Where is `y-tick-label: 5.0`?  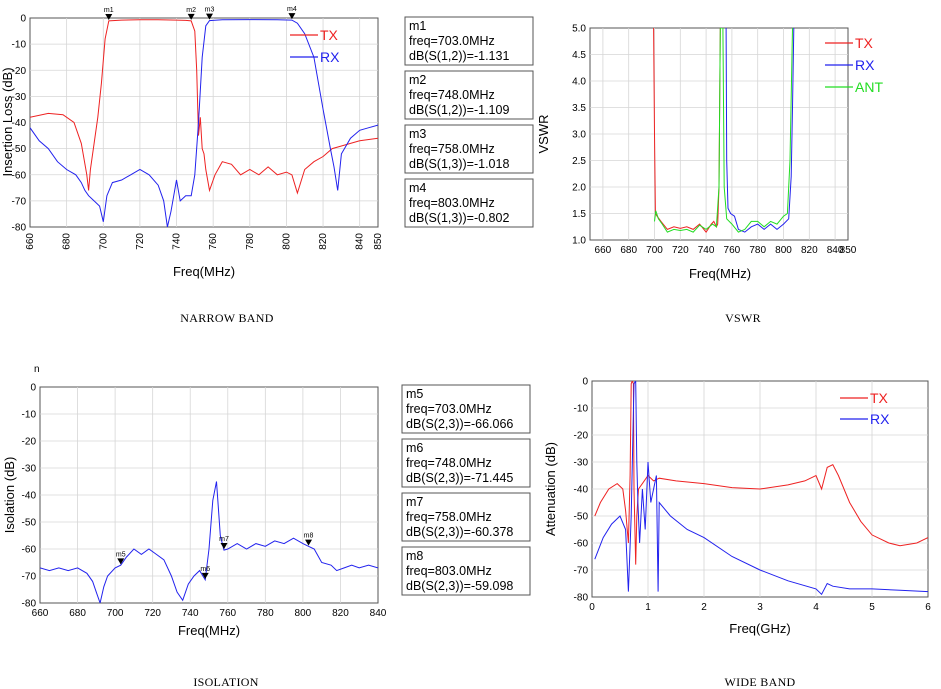
y-tick-label: 5.0 is located at coordinates (579, 29).